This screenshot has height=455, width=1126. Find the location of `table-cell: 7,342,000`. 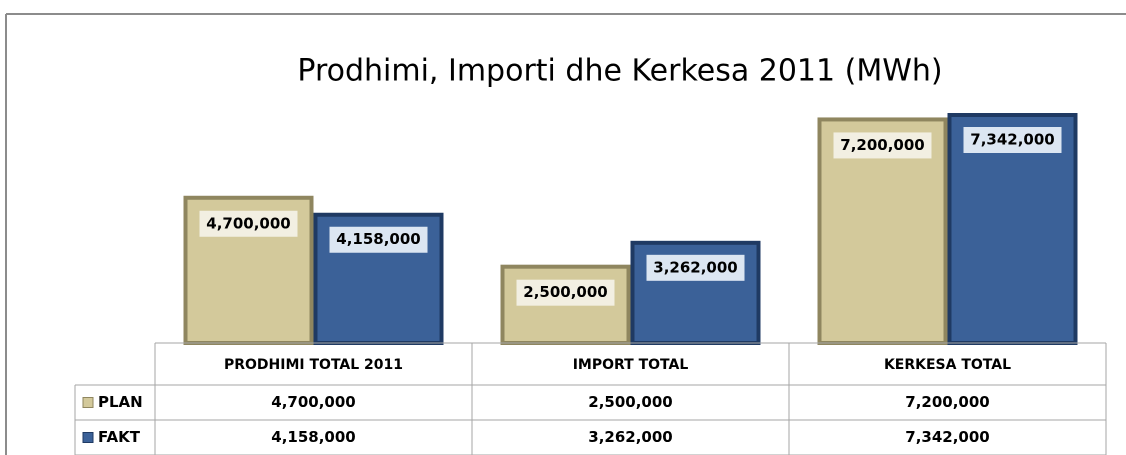

table-cell: 7,342,000 is located at coordinates (947, 437).